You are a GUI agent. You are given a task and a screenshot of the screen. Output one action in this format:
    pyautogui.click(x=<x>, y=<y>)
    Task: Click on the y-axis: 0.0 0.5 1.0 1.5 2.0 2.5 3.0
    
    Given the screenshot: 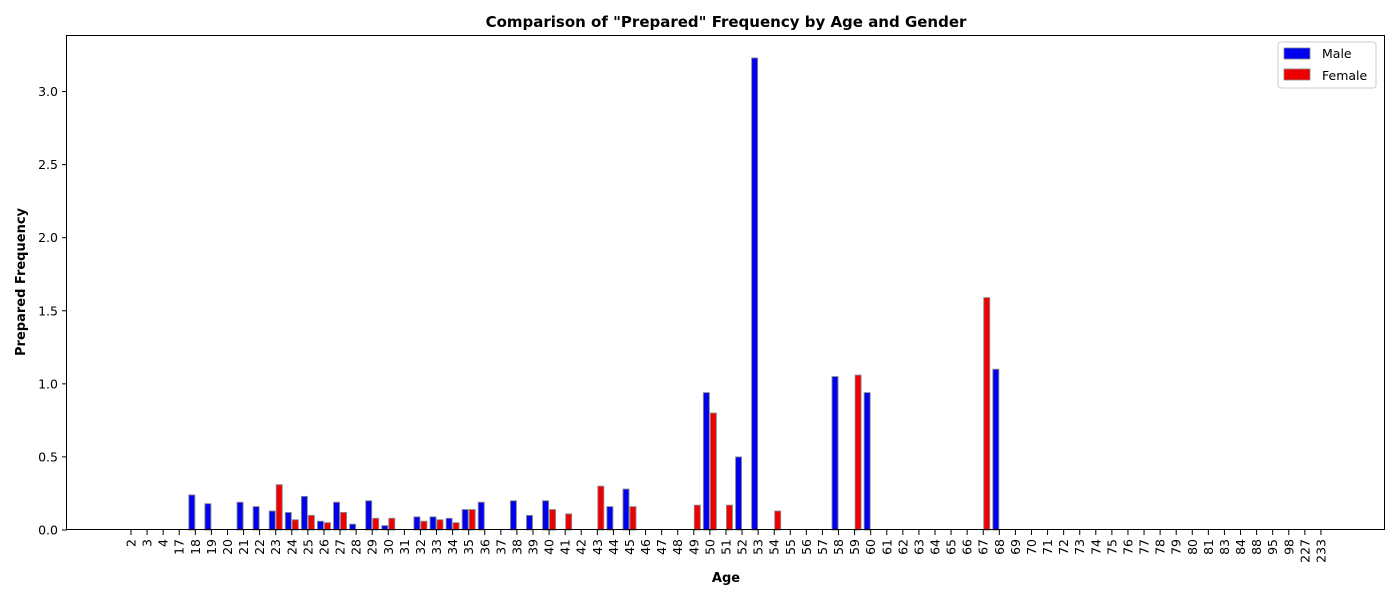 What is the action you would take?
    pyautogui.click(x=52, y=311)
    